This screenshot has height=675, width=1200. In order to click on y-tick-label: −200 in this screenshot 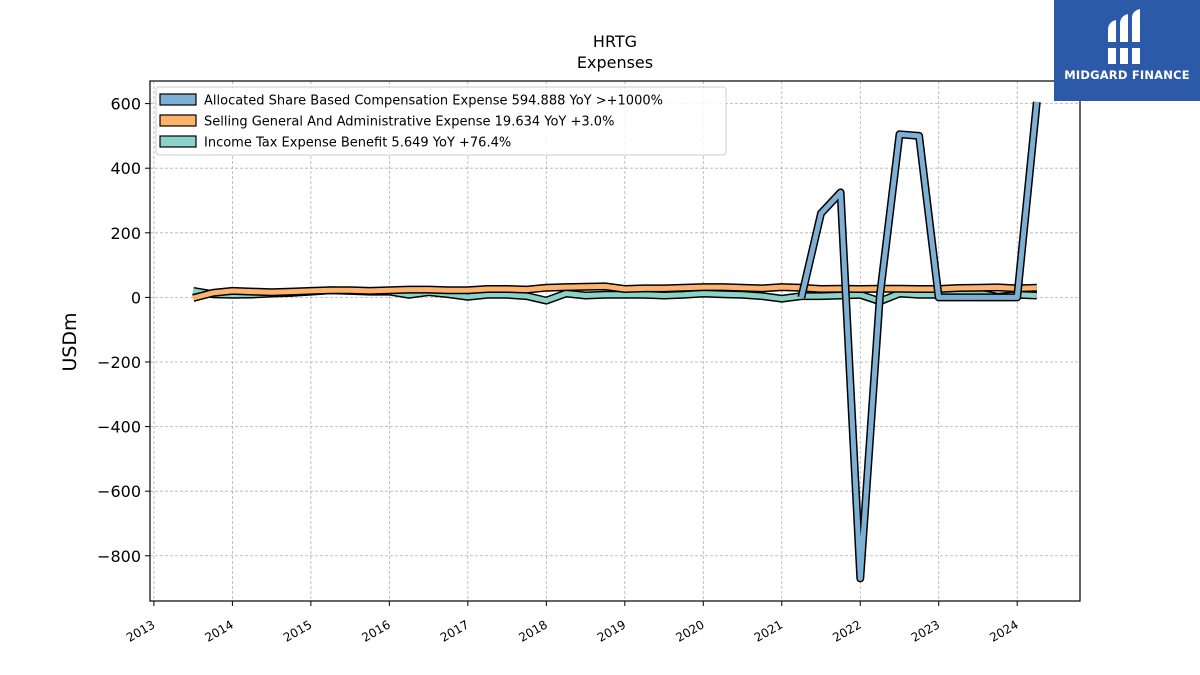, I will do `click(119, 362)`.